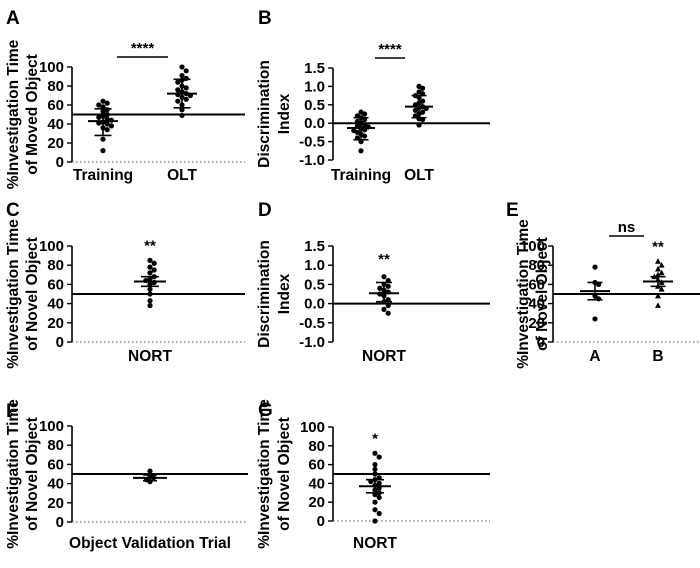 Image resolution: width=700 pixels, height=568 pixels. What do you see at coordinates (12, 411) in the screenshot?
I see `panel-letter: F` at bounding box center [12, 411].